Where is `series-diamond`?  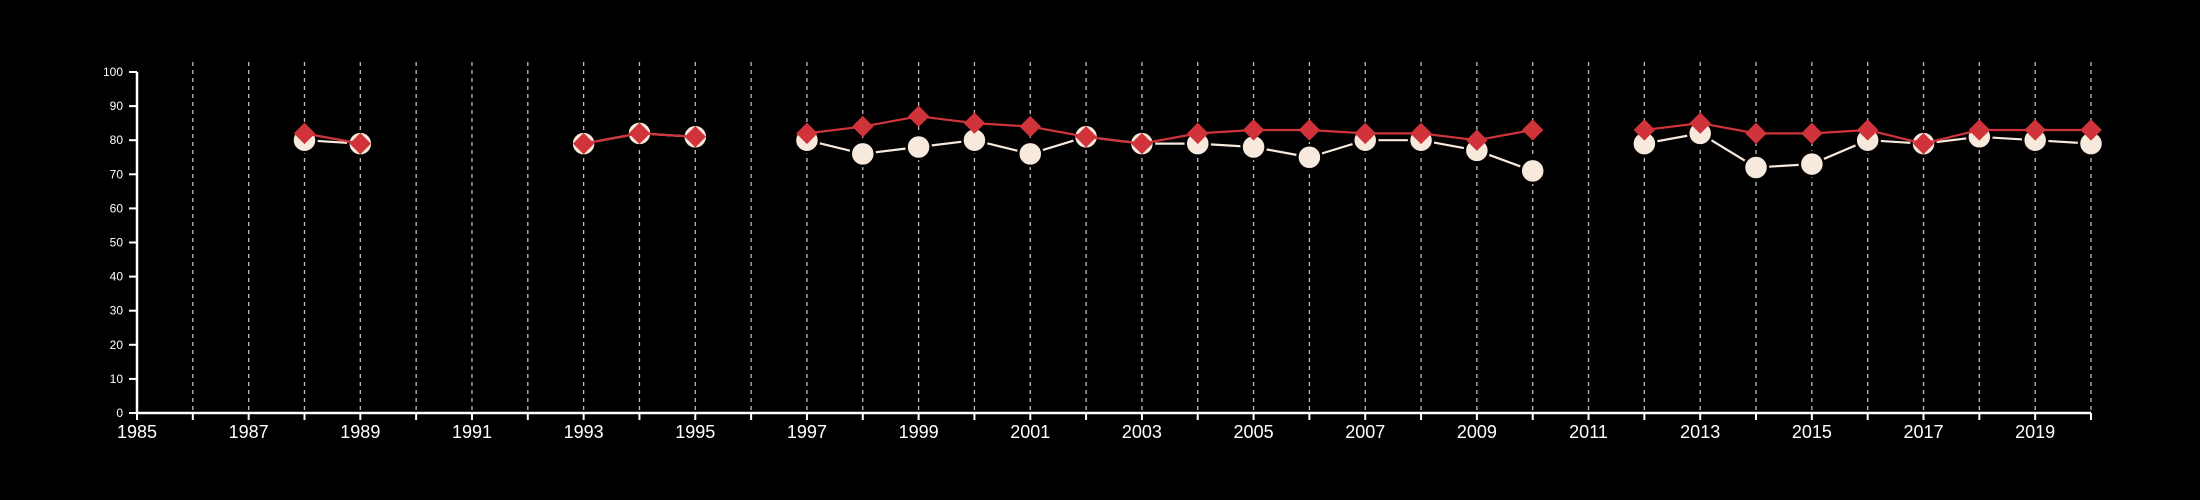 series-diamond is located at coordinates (1197, 130).